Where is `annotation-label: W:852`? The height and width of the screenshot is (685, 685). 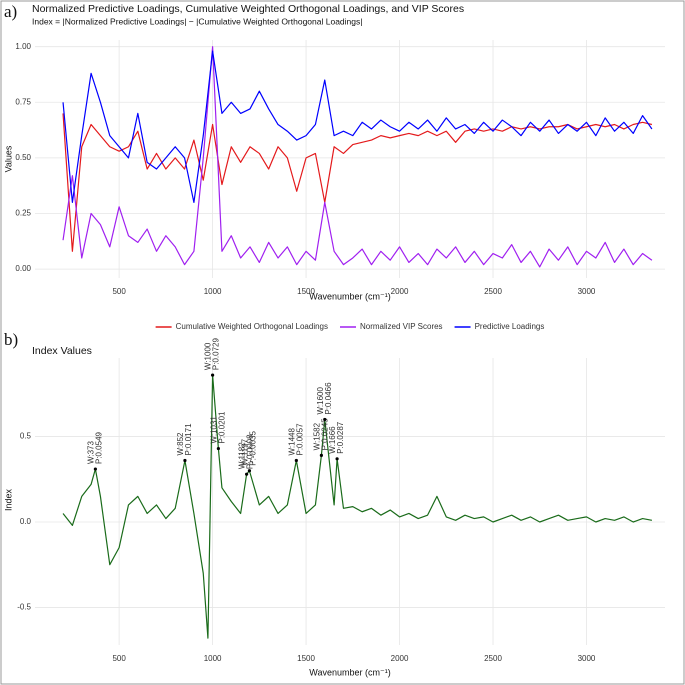
annotation-label: W:852 is located at coordinates (180, 444).